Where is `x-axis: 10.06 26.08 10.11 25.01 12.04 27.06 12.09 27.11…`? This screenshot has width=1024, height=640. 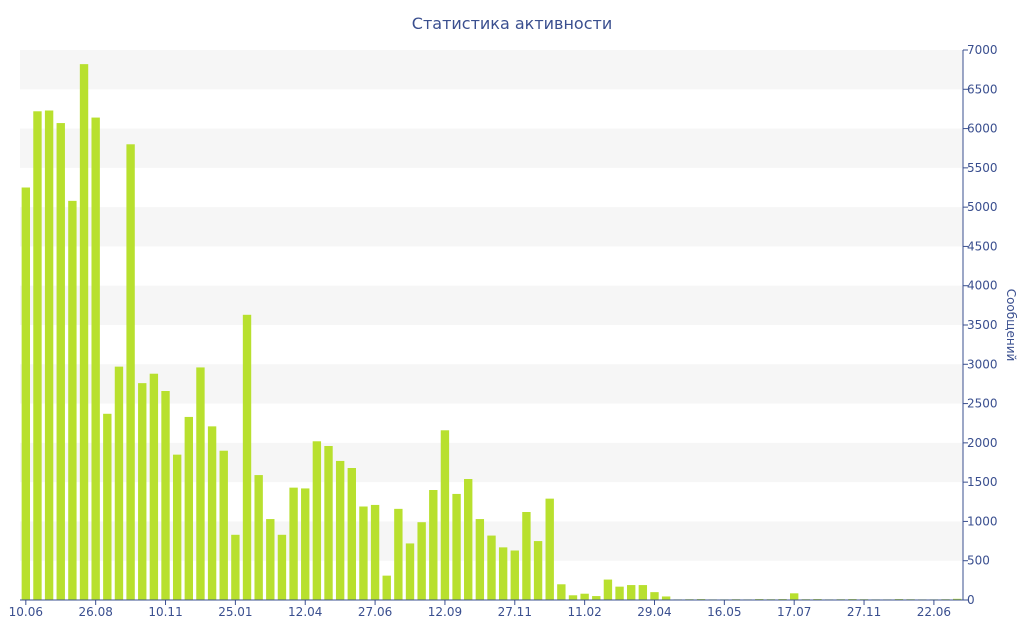
x-axis: 10.06 26.08 10.11 25.01 12.04 27.06 12.09 27.11… is located at coordinates (486, 609).